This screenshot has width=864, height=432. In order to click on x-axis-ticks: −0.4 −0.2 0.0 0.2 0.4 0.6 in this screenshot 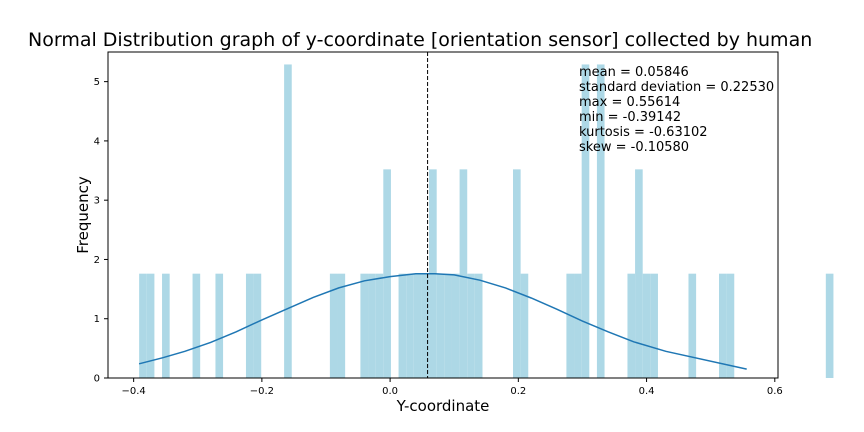, I will do `click(452, 387)`.